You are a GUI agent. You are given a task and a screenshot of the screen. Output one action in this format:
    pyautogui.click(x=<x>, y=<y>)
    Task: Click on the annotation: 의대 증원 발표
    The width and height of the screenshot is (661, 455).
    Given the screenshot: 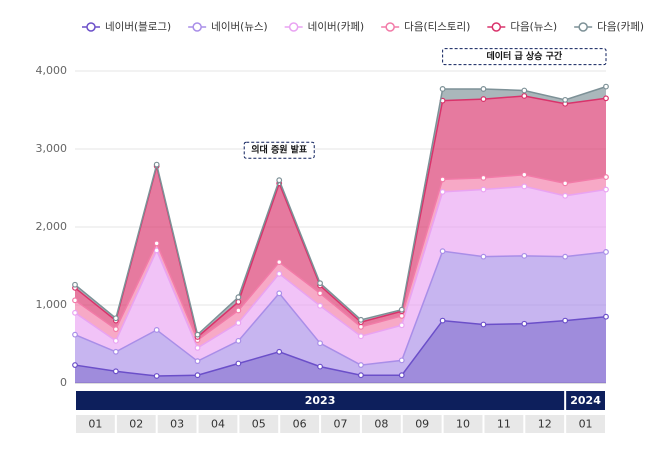 What is the action you would take?
    pyautogui.click(x=279, y=150)
    